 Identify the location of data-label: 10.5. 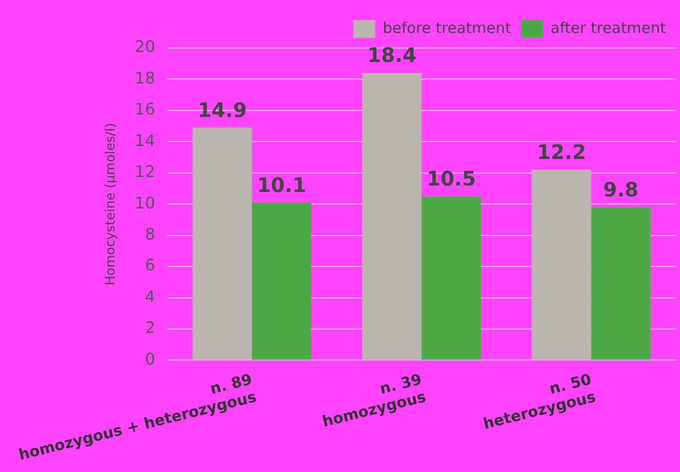
(451, 178).